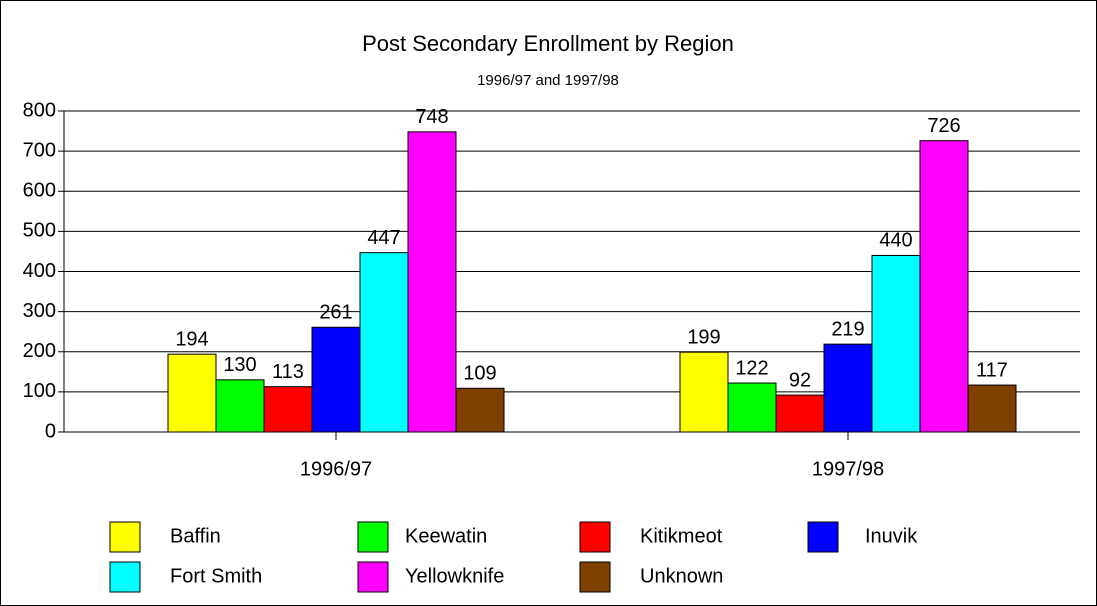  I want to click on data-label: 219, so click(847, 329).